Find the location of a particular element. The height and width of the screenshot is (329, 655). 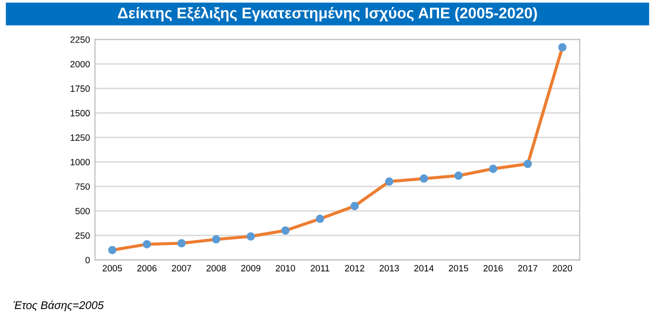

x-tick-label: 2009 is located at coordinates (250, 268).